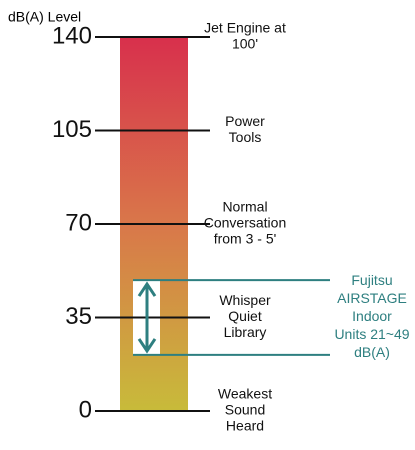 The height and width of the screenshot is (450, 415). What do you see at coordinates (85, 409) in the screenshot?
I see `tick-label: 0` at bounding box center [85, 409].